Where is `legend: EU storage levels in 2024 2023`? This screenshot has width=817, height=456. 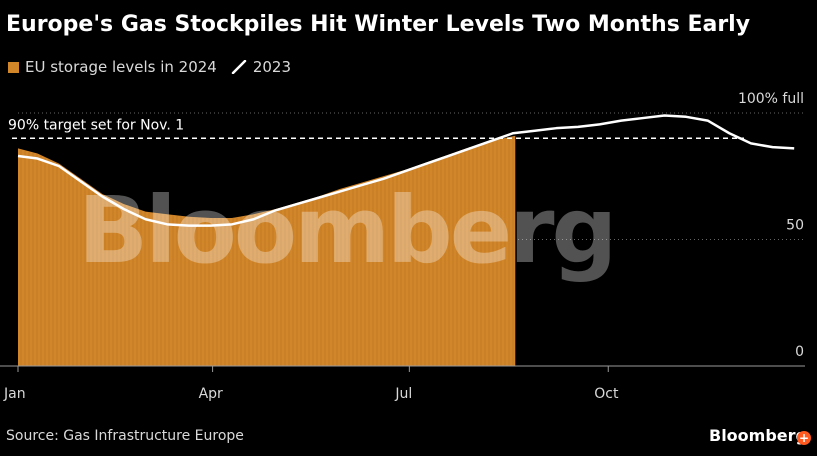 legend: EU storage levels in 2024 2023 is located at coordinates (156, 67).